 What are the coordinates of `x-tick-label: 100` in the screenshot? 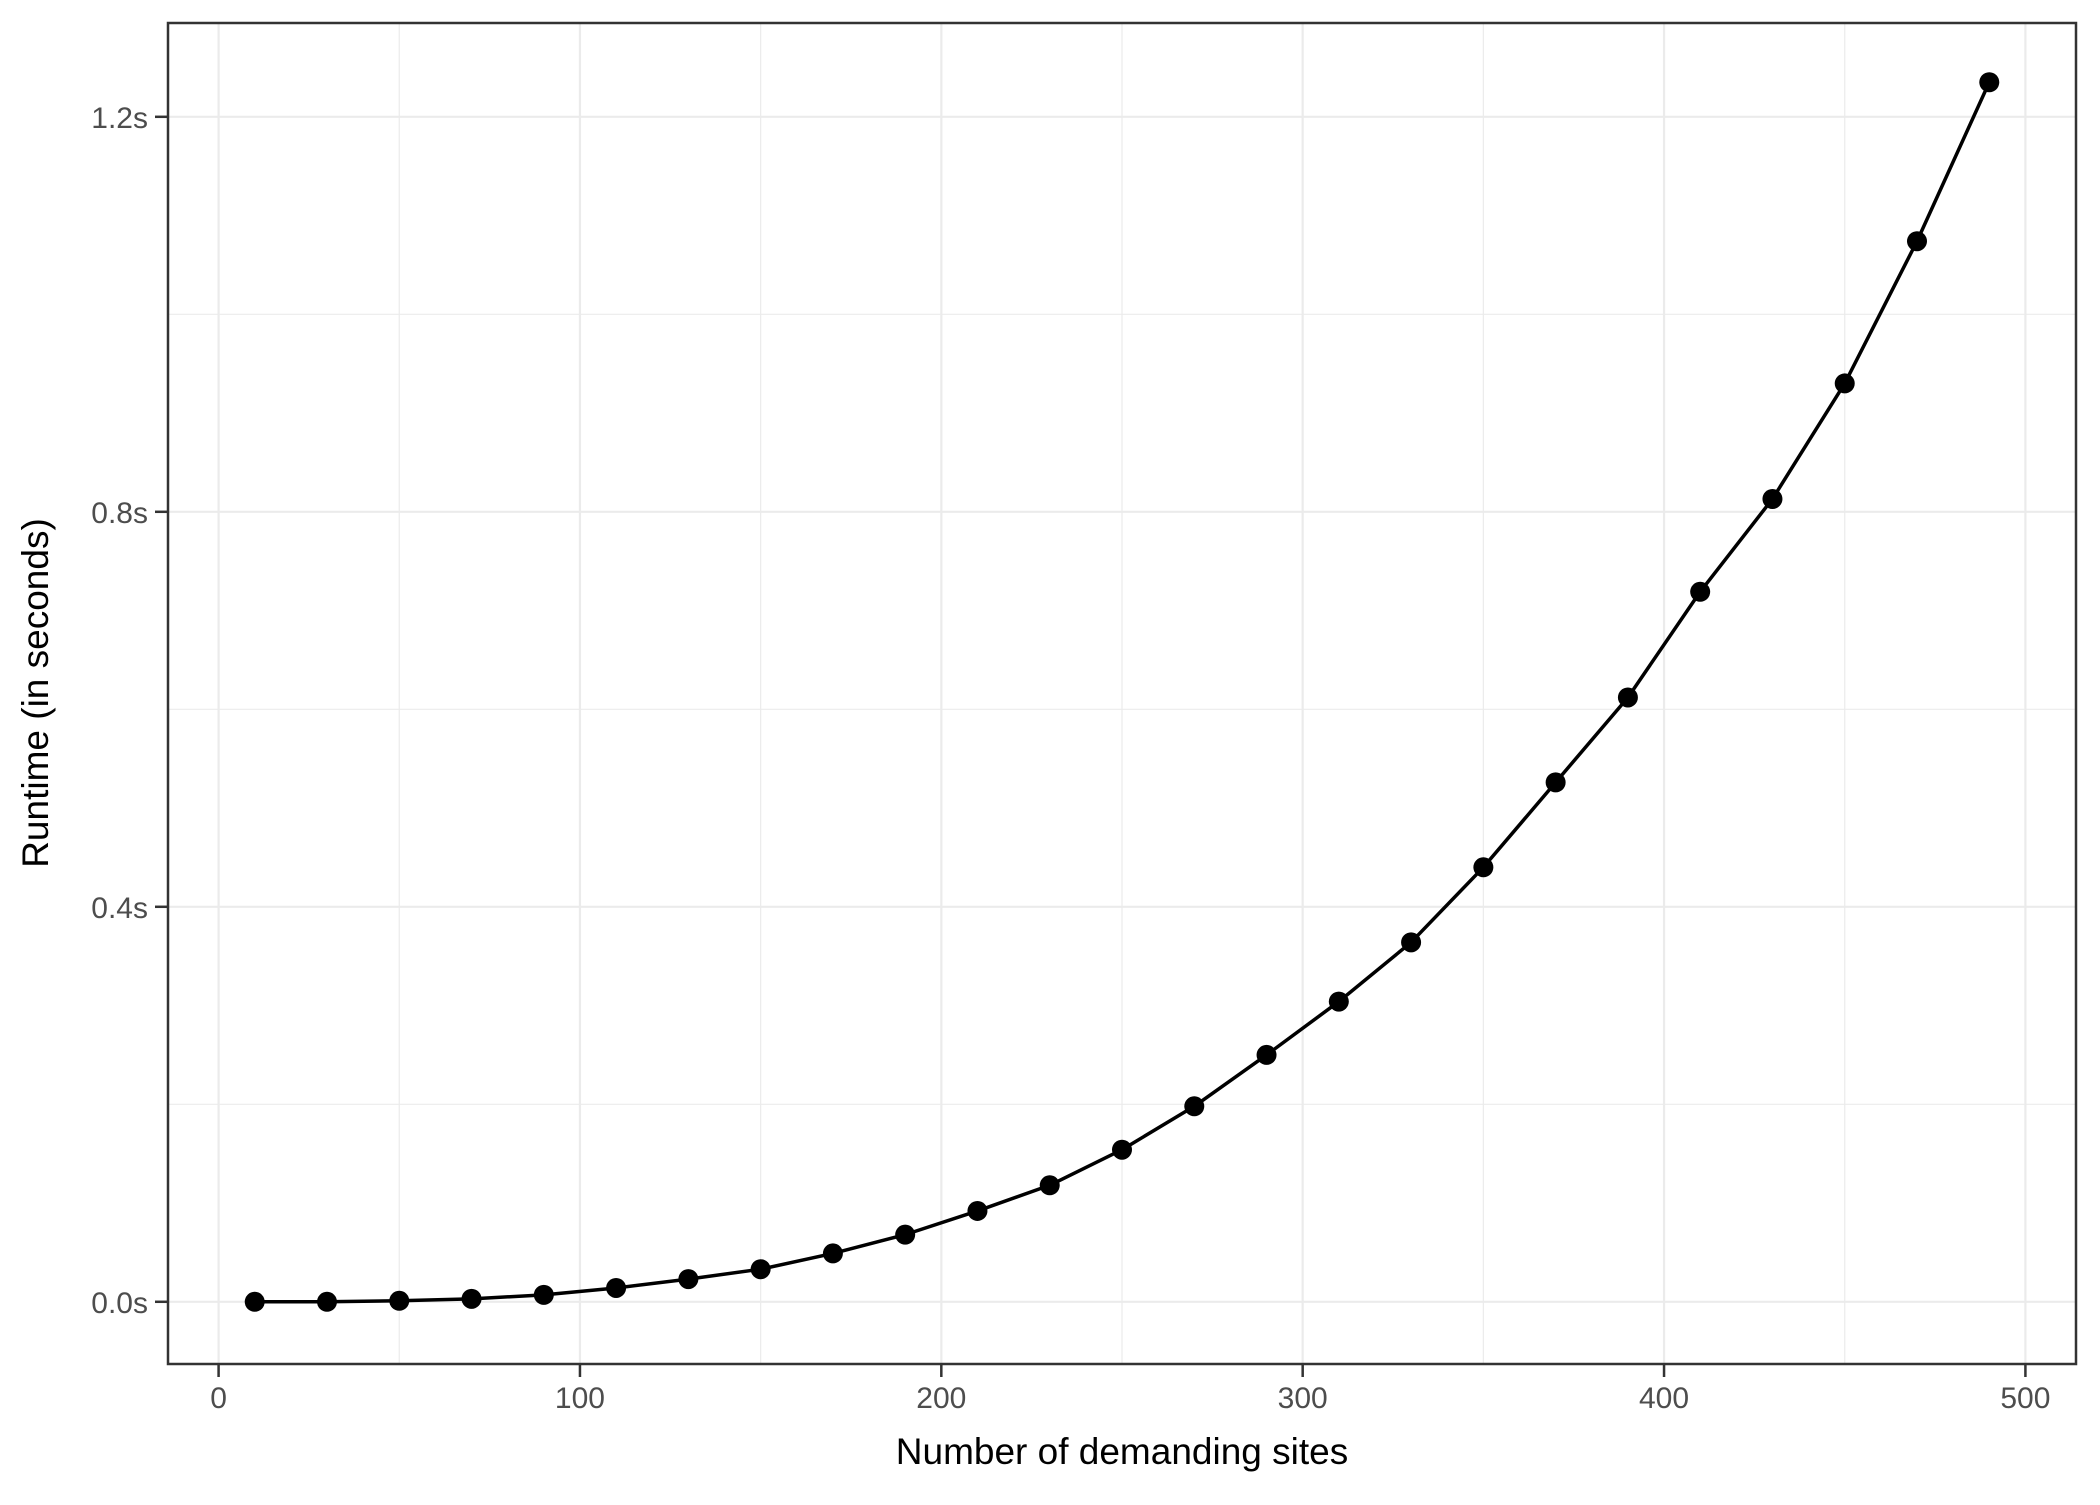 It's located at (580, 1398).